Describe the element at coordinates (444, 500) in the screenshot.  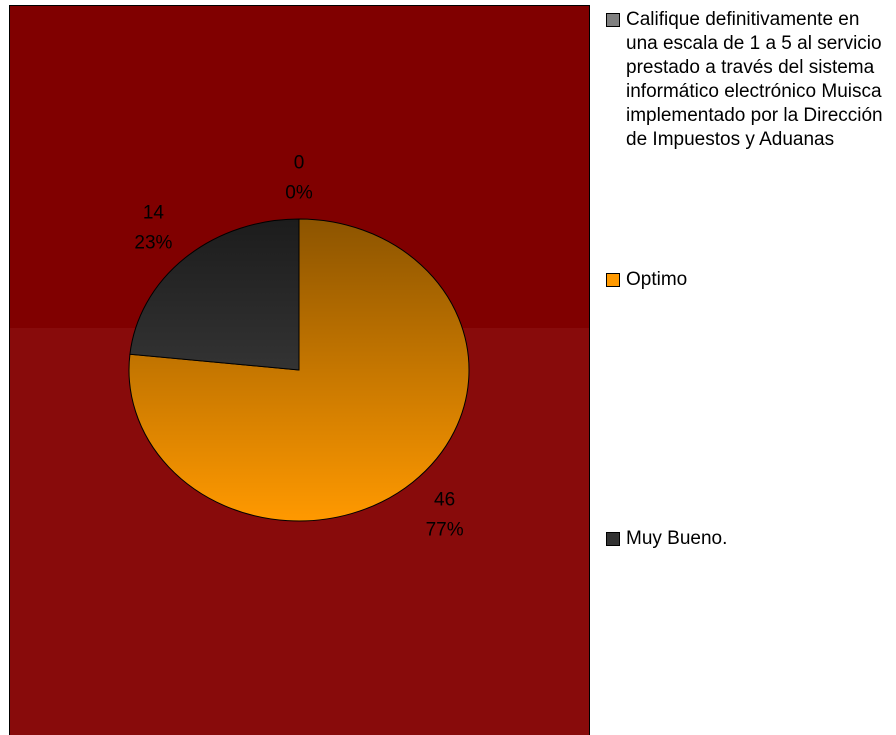
I see `data-label-value: 46` at that location.